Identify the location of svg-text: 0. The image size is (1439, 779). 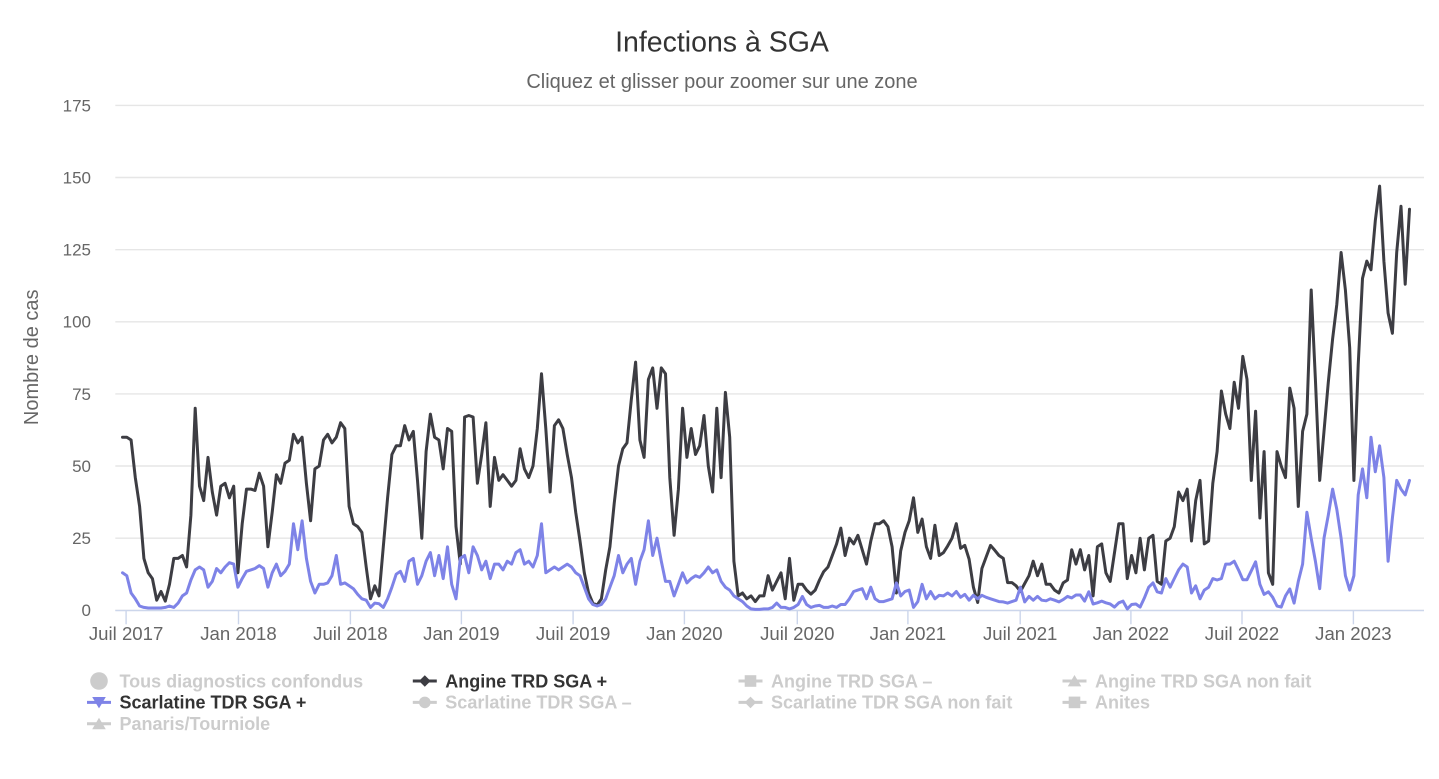
(86, 610).